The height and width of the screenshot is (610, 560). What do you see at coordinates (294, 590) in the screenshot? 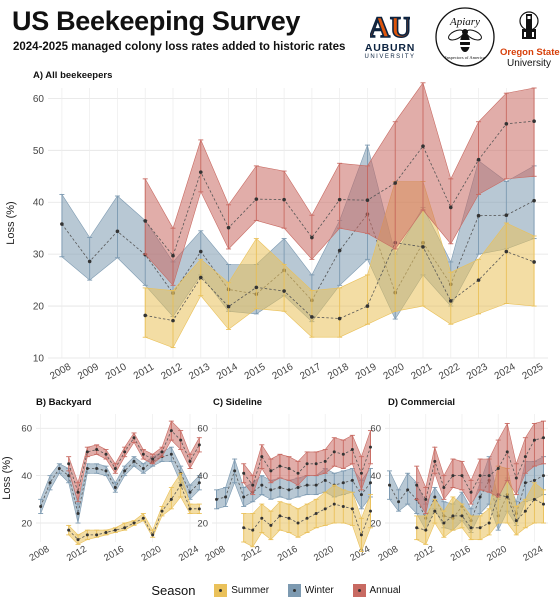
I see `legend-swatch-winter` at bounding box center [294, 590].